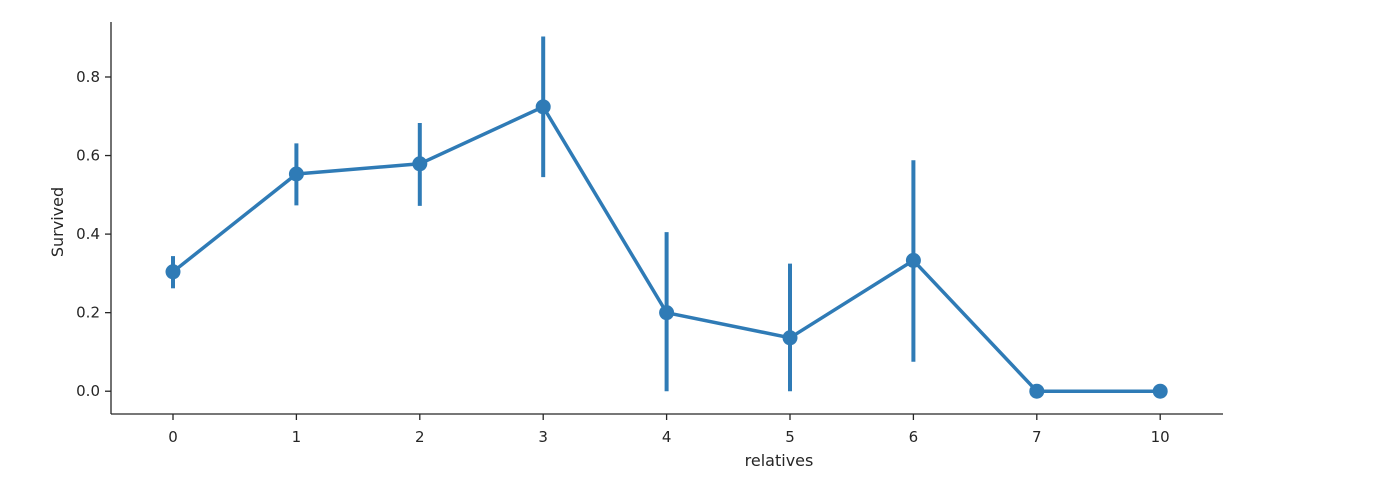 The height and width of the screenshot is (484, 1400). I want to click on y-tick-label: 0.6, so click(88, 156).